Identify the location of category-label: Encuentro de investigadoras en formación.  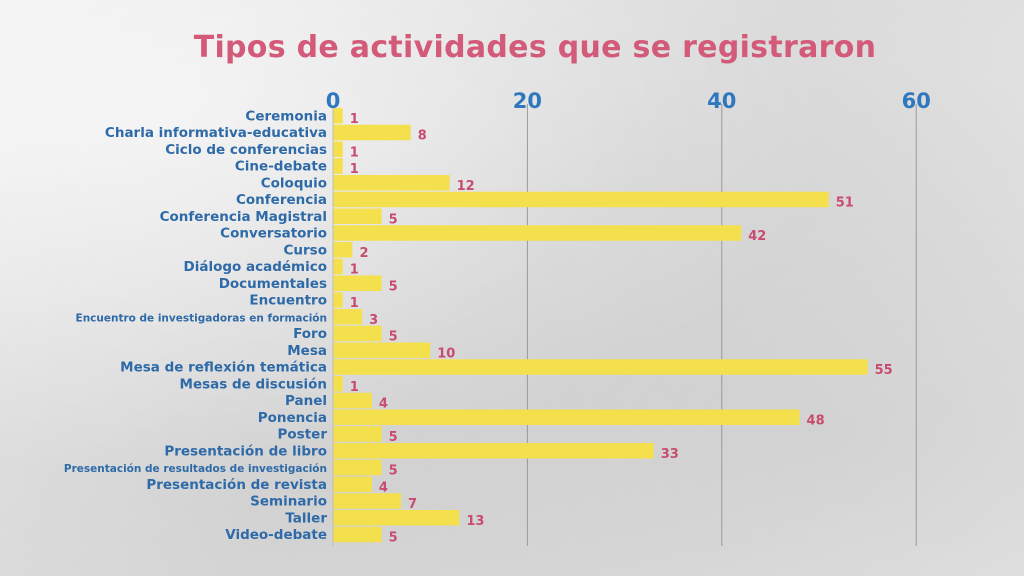
(201, 318).